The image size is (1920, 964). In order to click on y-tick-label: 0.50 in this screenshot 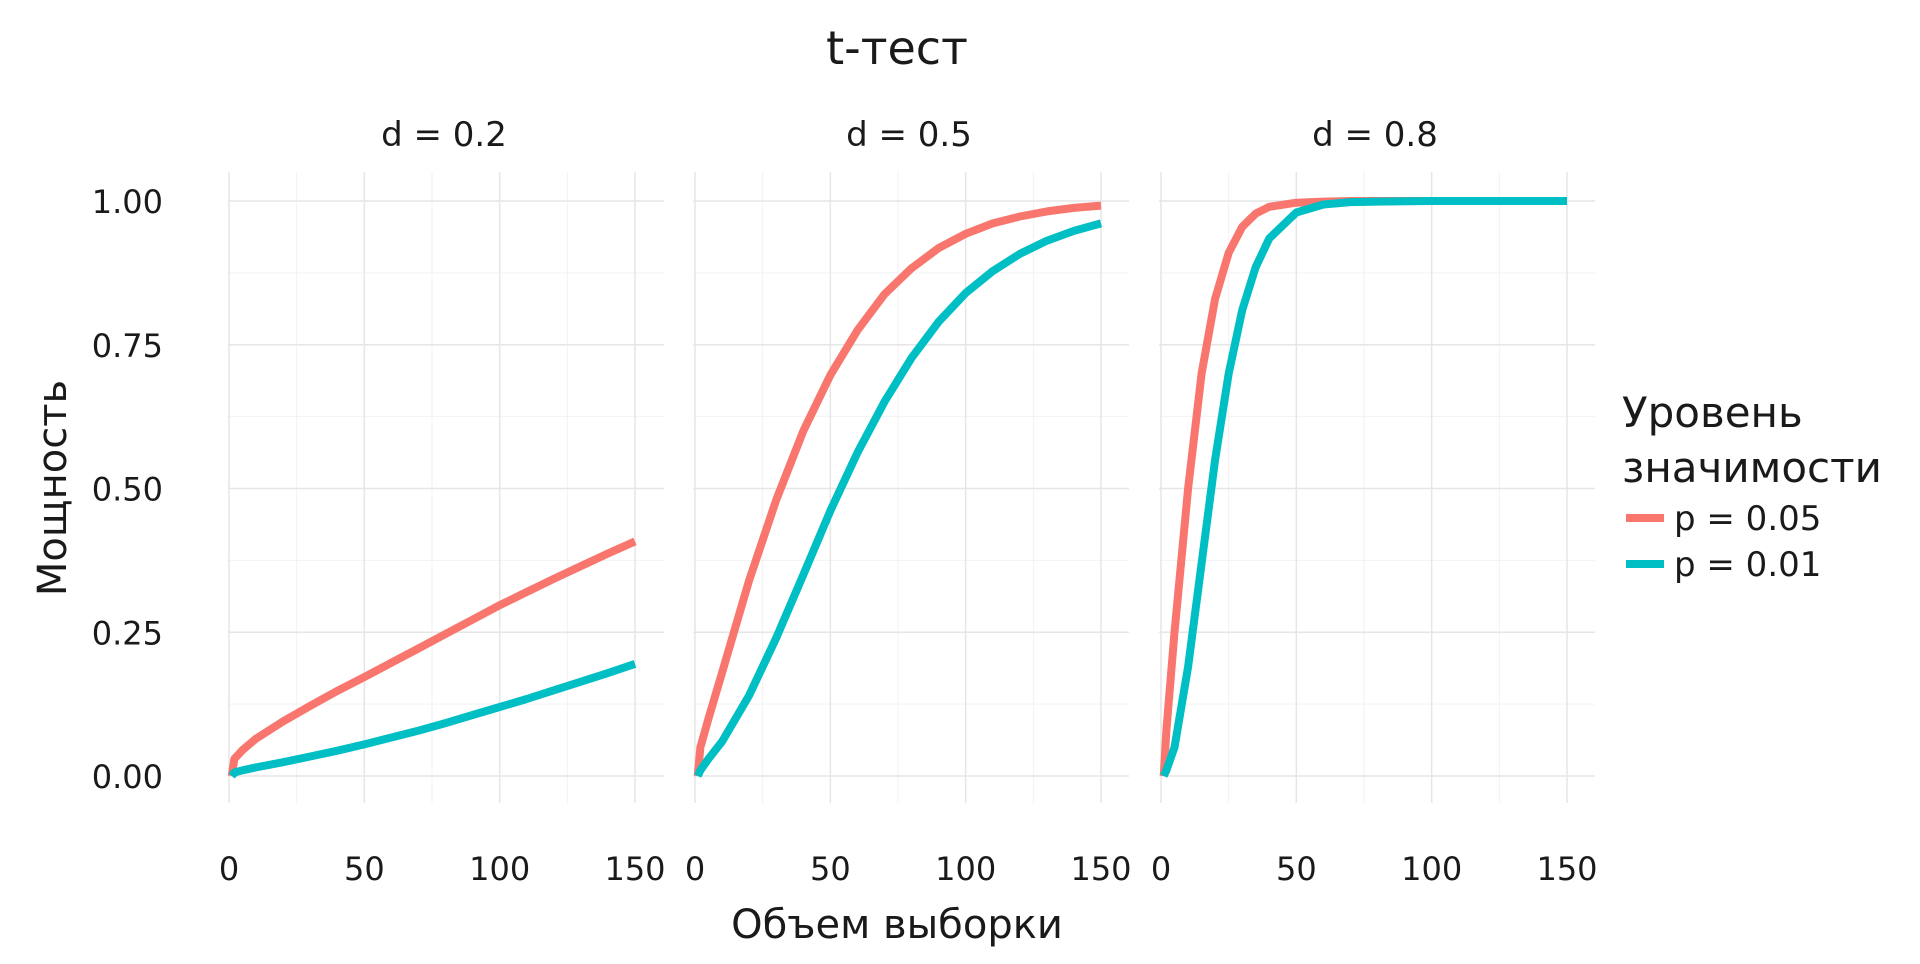, I will do `click(127, 490)`.